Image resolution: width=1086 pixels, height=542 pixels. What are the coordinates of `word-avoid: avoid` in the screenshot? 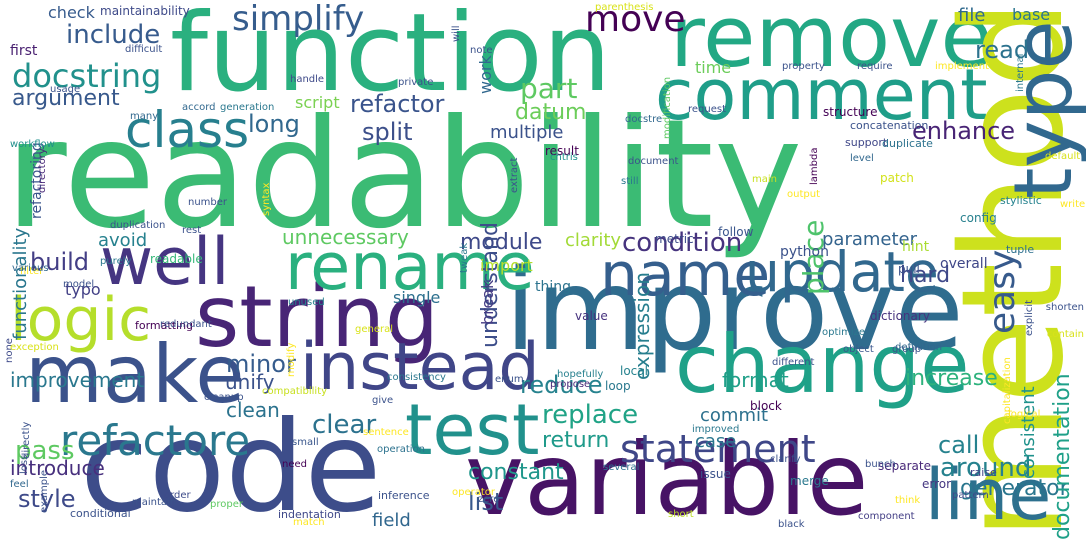 It's located at (123, 240).